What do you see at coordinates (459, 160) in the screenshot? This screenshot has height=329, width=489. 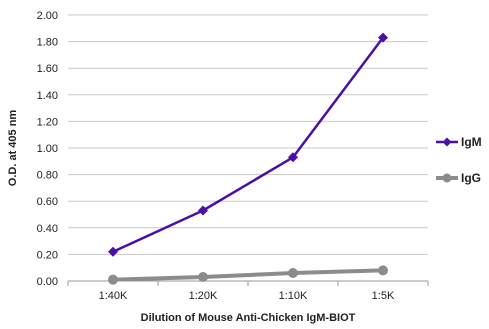 I see `legend: IgM IgG` at bounding box center [459, 160].